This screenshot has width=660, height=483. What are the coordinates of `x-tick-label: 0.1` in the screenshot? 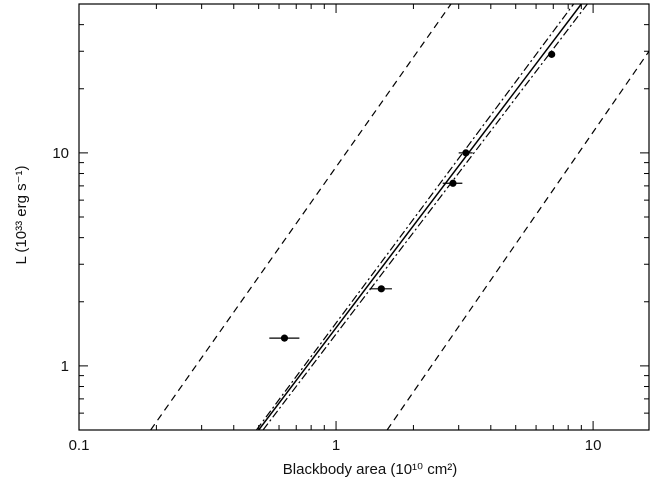 It's located at (79, 445).